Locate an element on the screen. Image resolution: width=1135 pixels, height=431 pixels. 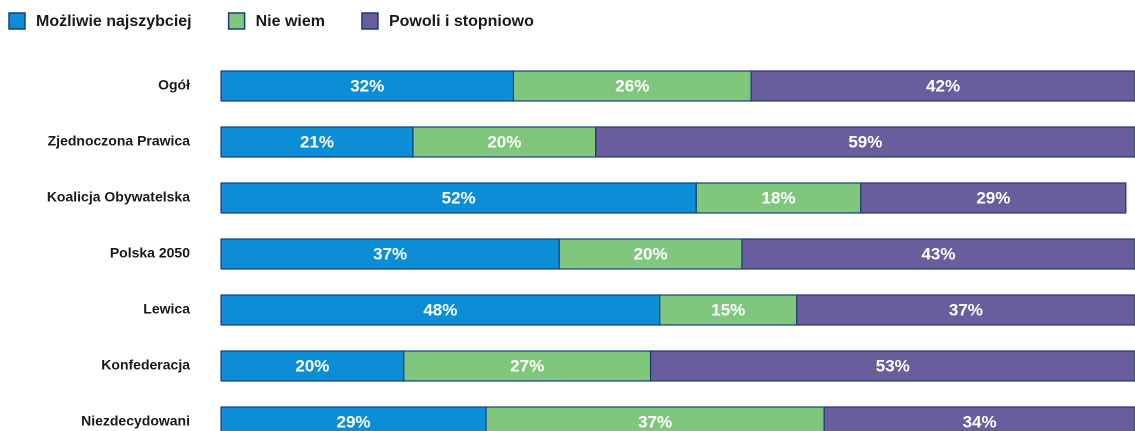
category-label: Ogół is located at coordinates (174, 85).